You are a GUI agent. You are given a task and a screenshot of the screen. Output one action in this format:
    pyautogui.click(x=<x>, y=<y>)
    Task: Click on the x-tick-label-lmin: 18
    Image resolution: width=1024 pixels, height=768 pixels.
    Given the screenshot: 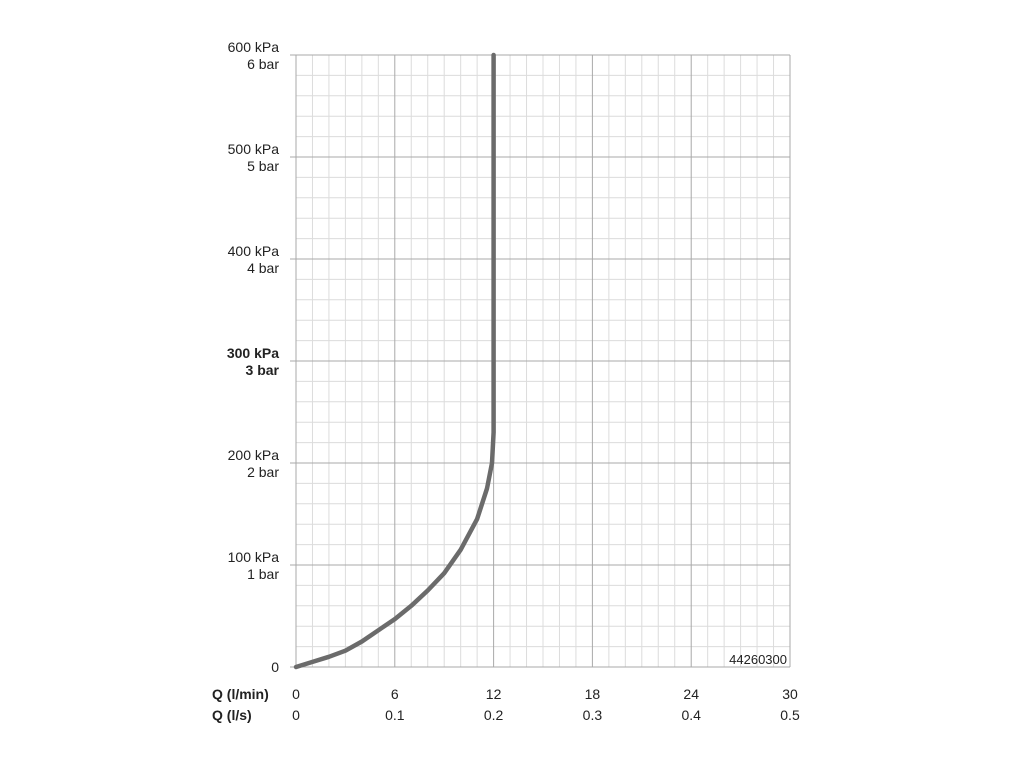 What is the action you would take?
    pyautogui.click(x=593, y=694)
    